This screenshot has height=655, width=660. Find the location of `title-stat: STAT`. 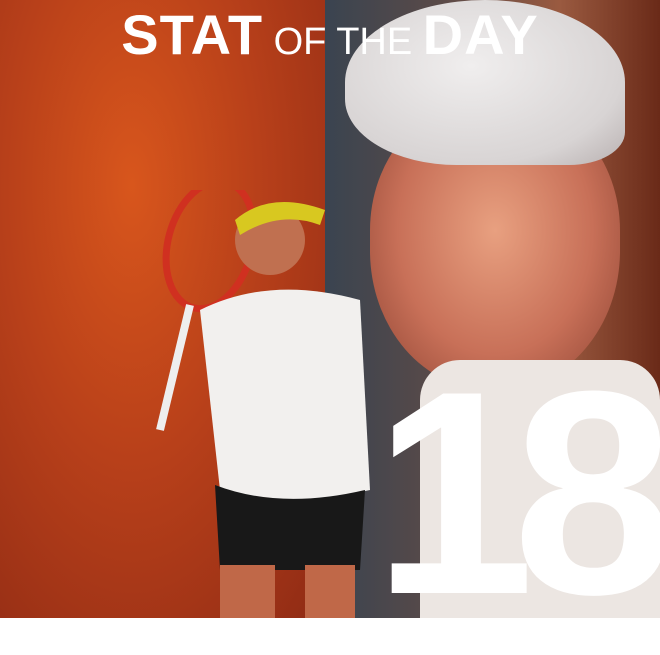

title-stat: STAT is located at coordinates (192, 34).